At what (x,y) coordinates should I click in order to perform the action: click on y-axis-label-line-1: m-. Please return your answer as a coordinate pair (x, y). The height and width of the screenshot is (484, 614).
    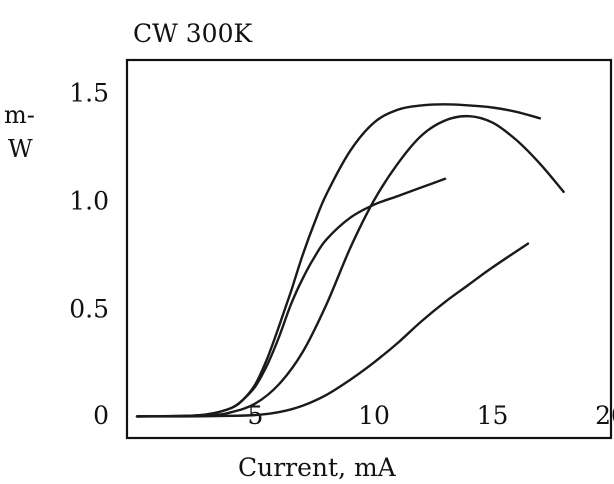
    Looking at the image, I should click on (19, 115).